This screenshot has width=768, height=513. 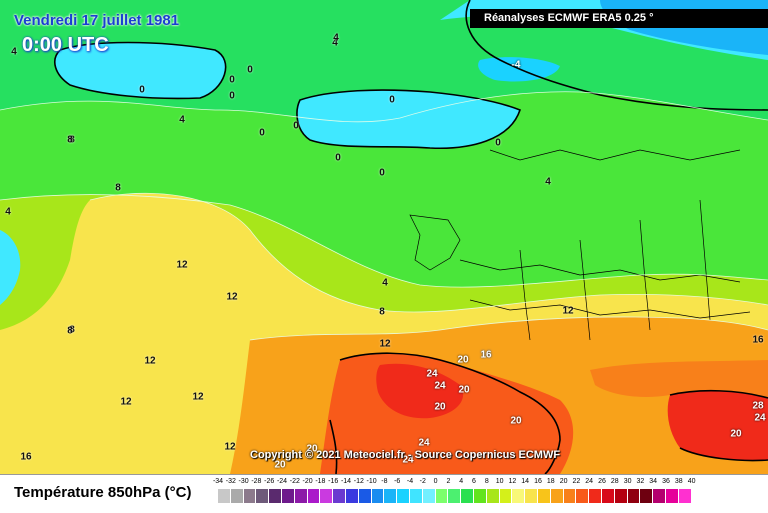 I want to click on africa-coast, so click(x=450, y=413).